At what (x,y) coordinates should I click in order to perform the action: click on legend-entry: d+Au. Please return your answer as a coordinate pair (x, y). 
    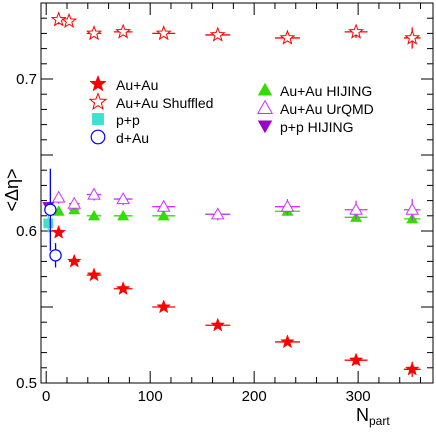
    Looking at the image, I should click on (119, 137).